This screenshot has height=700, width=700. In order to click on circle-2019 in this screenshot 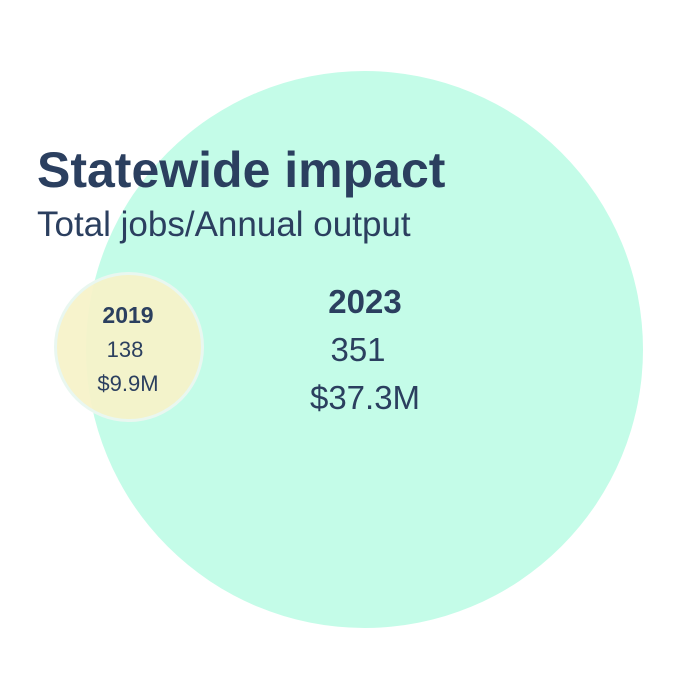, I will do `click(129, 347)`.